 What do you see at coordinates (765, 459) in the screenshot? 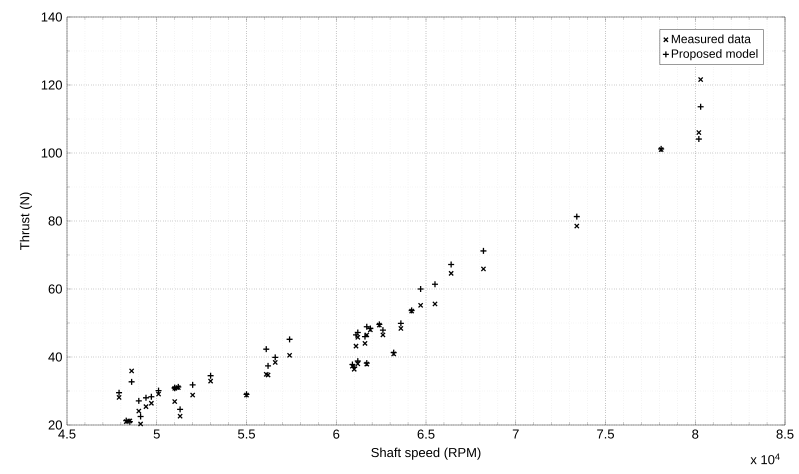
I see `text: x 10$^{4}$` at bounding box center [765, 459].